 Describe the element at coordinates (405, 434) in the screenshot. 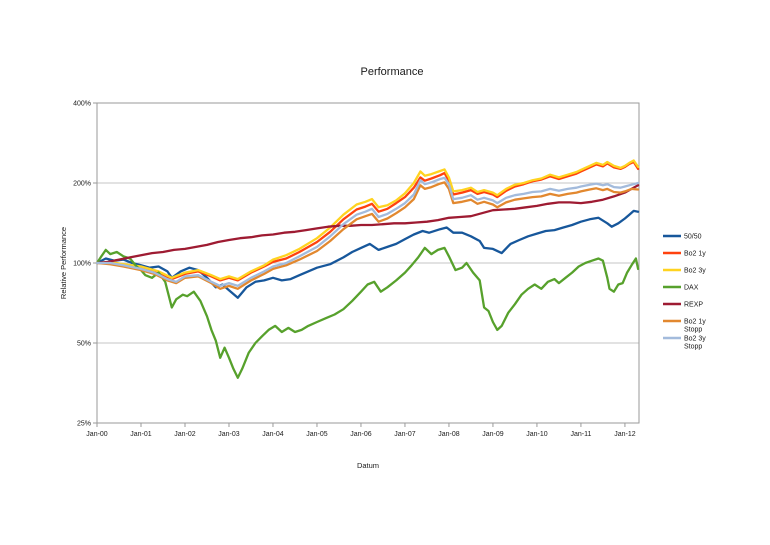

I see `x-tick-label: Jan-07` at that location.